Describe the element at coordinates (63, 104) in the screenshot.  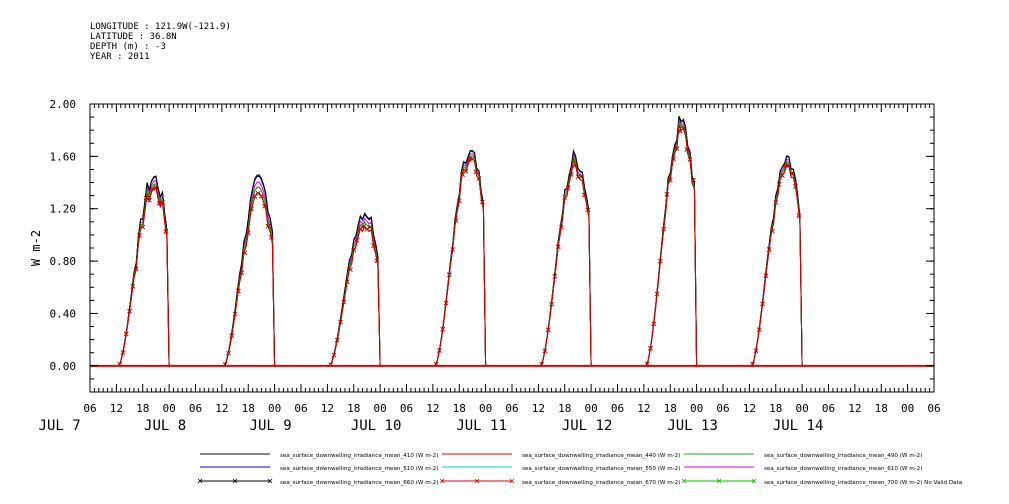
I see `y-tick-label: 2.00` at that location.